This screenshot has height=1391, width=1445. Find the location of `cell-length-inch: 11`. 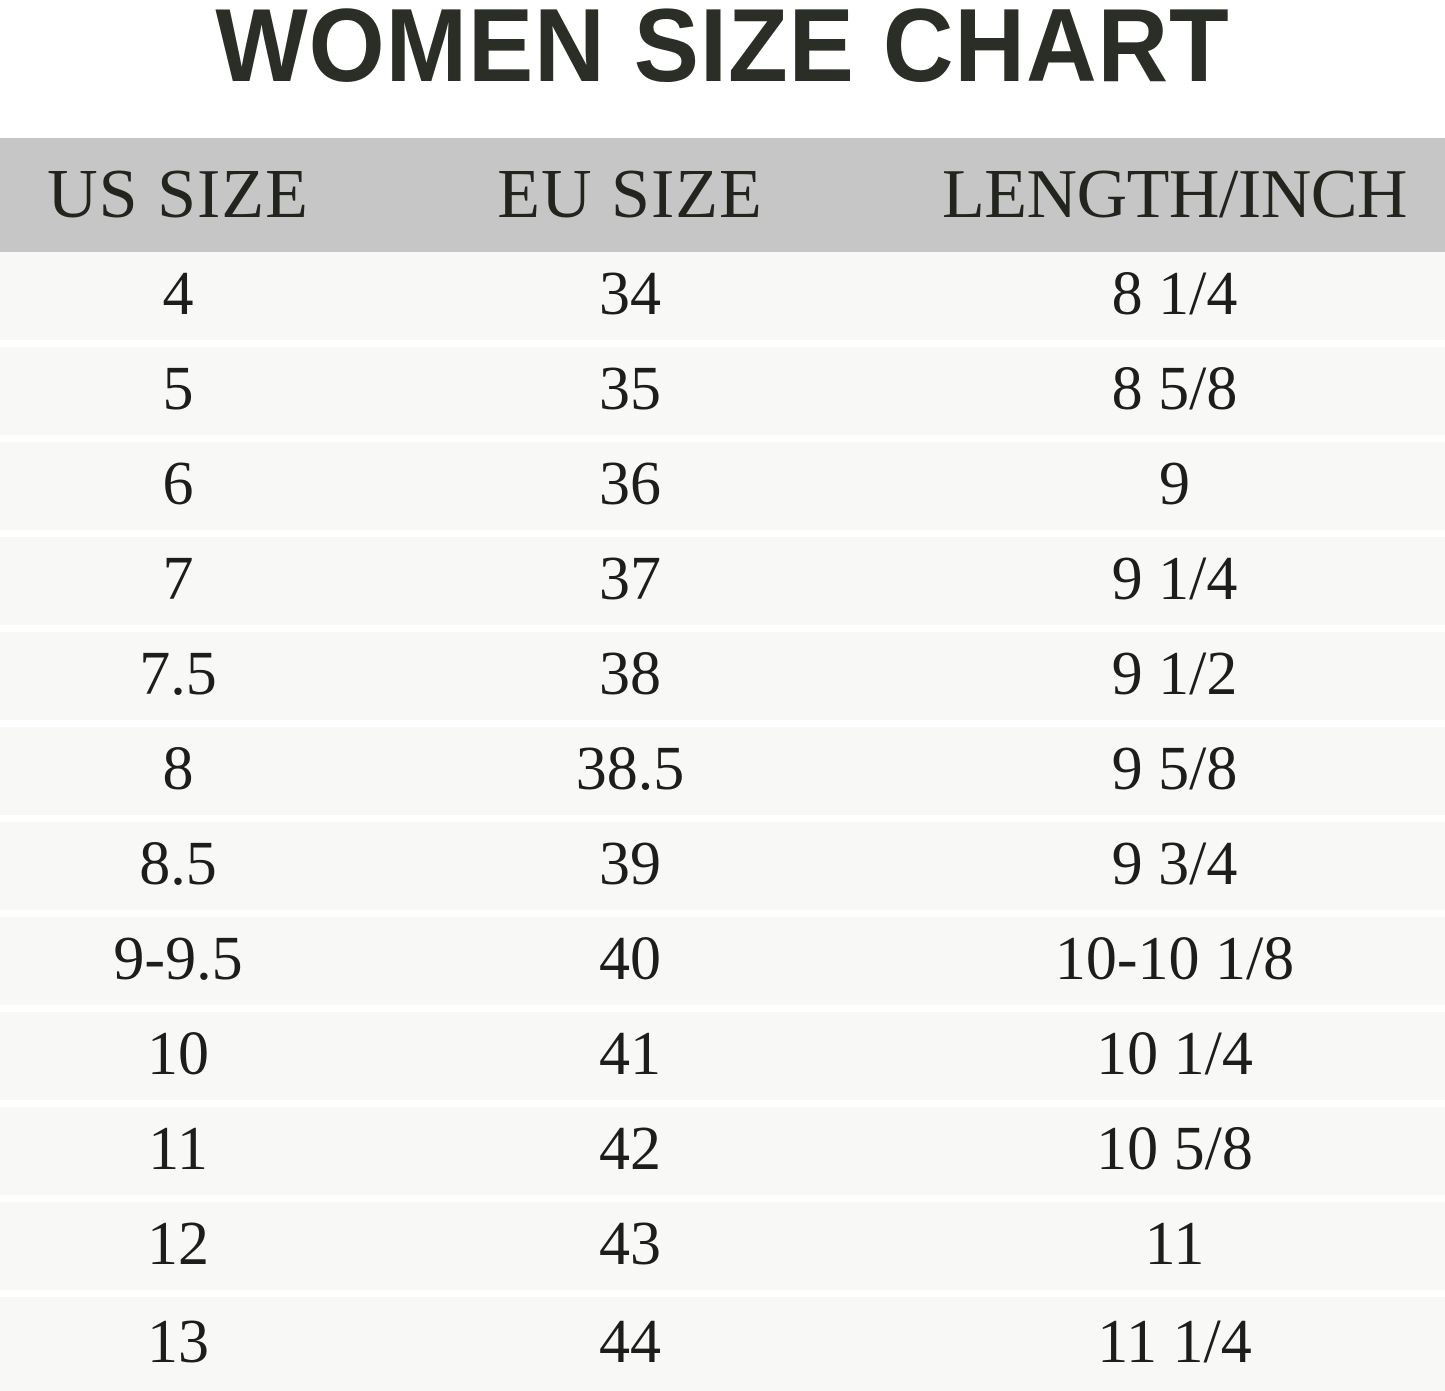

cell-length-inch: 11 is located at coordinates (1174, 1244).